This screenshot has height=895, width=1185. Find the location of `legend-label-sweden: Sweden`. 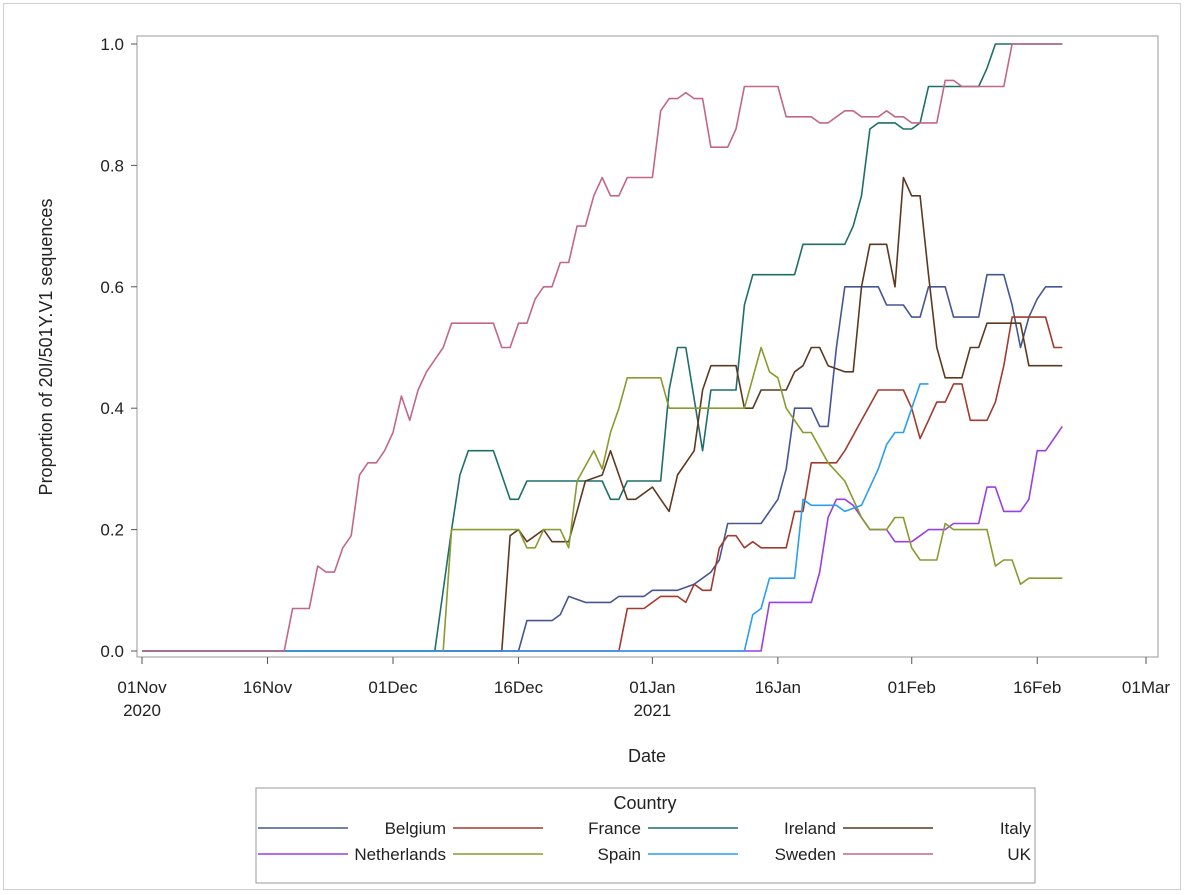

legend-label-sweden: Sweden is located at coordinates (805, 854).